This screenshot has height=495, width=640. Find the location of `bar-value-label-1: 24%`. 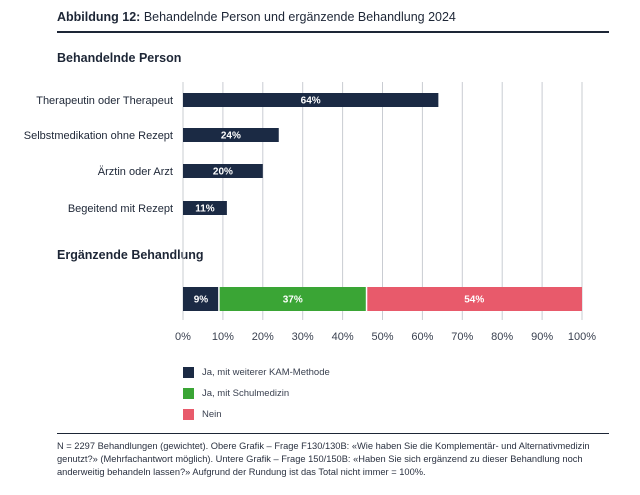

bar-value-label-1: 24% is located at coordinates (231, 136).